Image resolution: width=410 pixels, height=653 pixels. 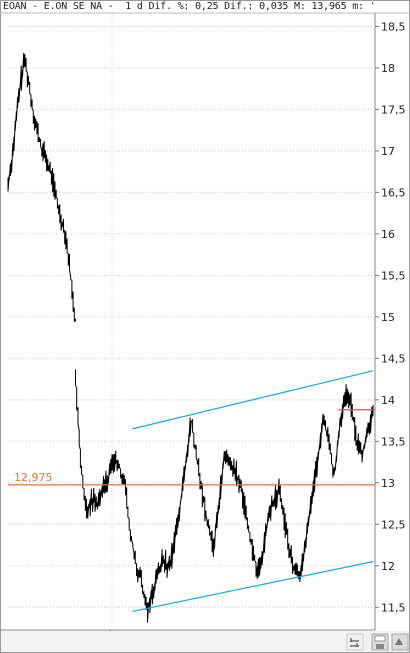 What do you see at coordinates (393, 275) in the screenshot?
I see `y-tick-label: 15,5` at bounding box center [393, 275].